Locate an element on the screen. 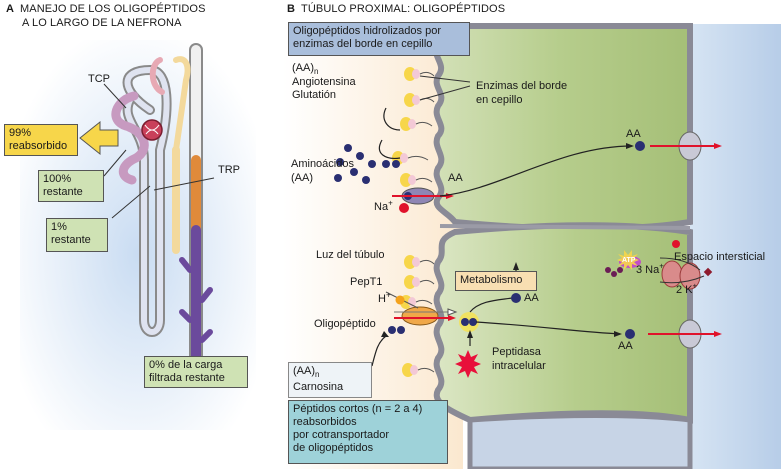  tcp-label: TCP is located at coordinates (99, 79).